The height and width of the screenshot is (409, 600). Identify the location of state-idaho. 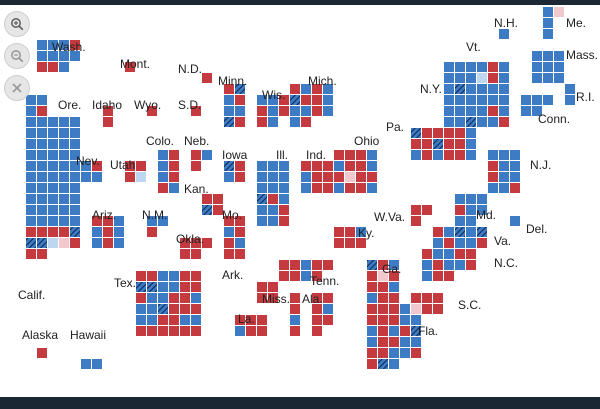
(108, 116).